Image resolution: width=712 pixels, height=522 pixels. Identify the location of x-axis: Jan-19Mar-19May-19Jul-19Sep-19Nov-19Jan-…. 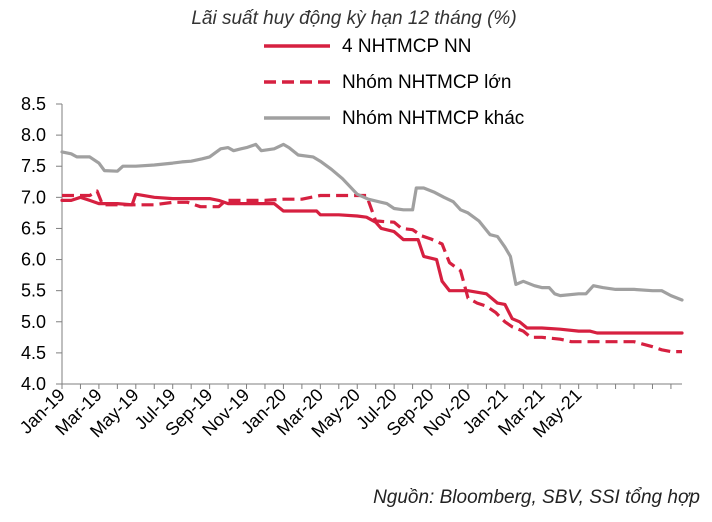
(349, 412).